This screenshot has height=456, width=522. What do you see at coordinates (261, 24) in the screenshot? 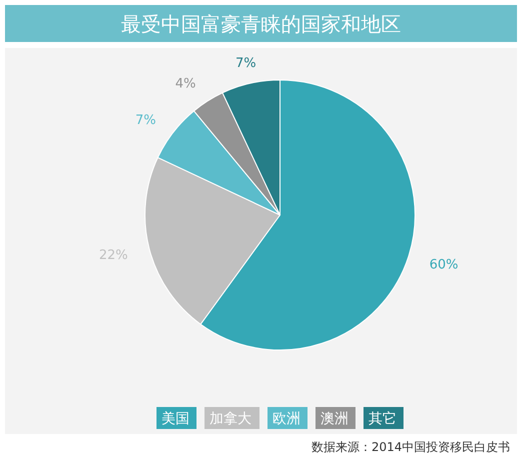
I see `chart-title: 最受中国富豪青睐的国家和地区` at bounding box center [261, 24].